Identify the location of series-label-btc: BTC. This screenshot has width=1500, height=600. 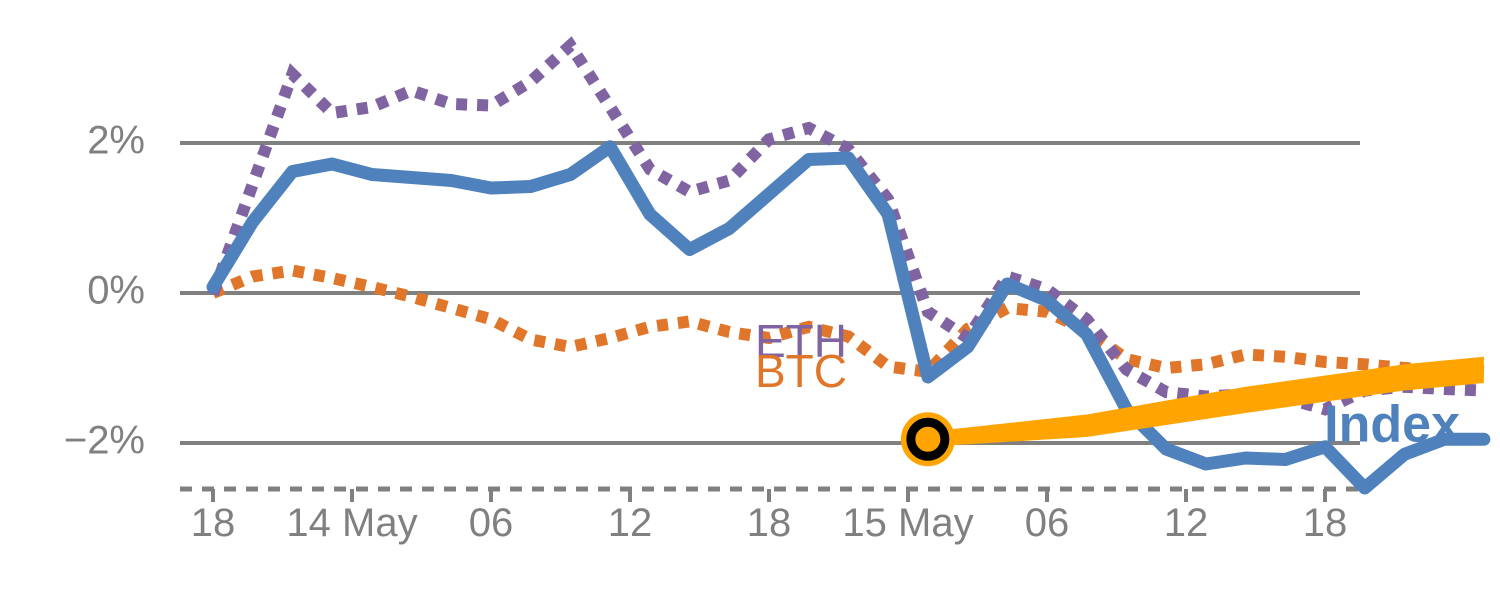
(801, 371).